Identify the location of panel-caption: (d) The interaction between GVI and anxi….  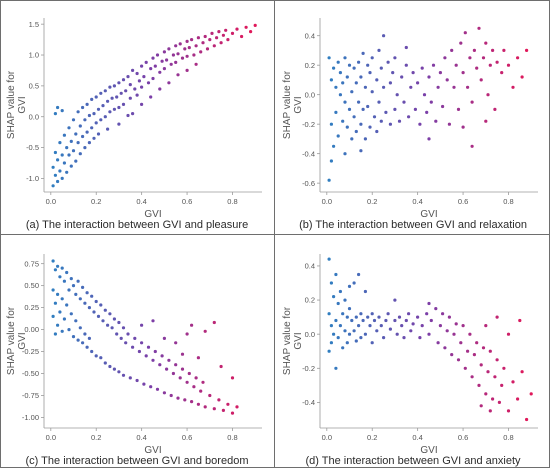
(413, 461).